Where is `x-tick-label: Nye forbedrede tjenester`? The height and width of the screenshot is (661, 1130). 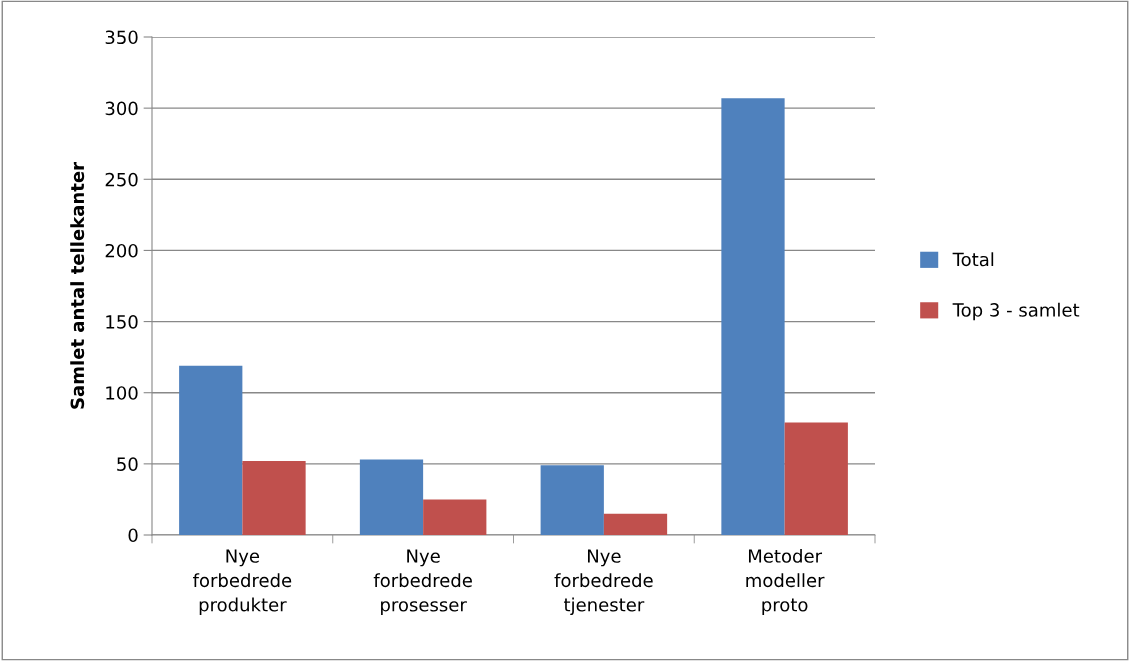
x-tick-label: Nye forbedrede tjenester is located at coordinates (603, 582).